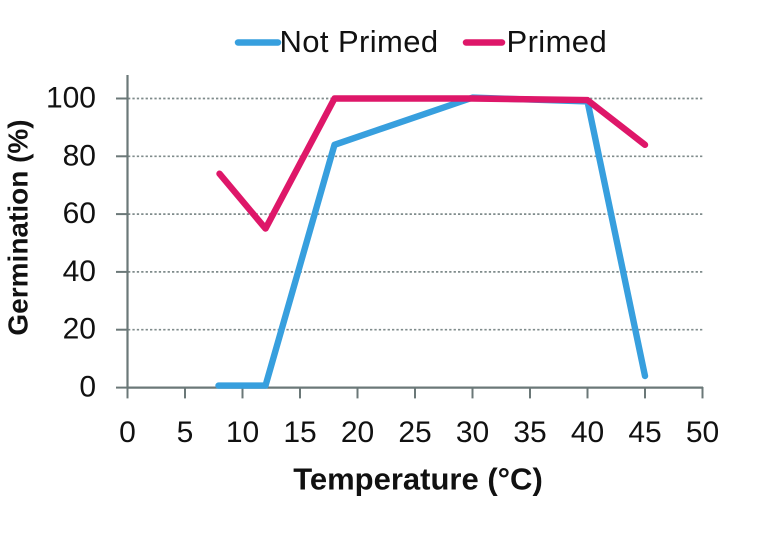 The image size is (768, 533). Describe the element at coordinates (71, 98) in the screenshot. I see `svg-text: 100` at that location.